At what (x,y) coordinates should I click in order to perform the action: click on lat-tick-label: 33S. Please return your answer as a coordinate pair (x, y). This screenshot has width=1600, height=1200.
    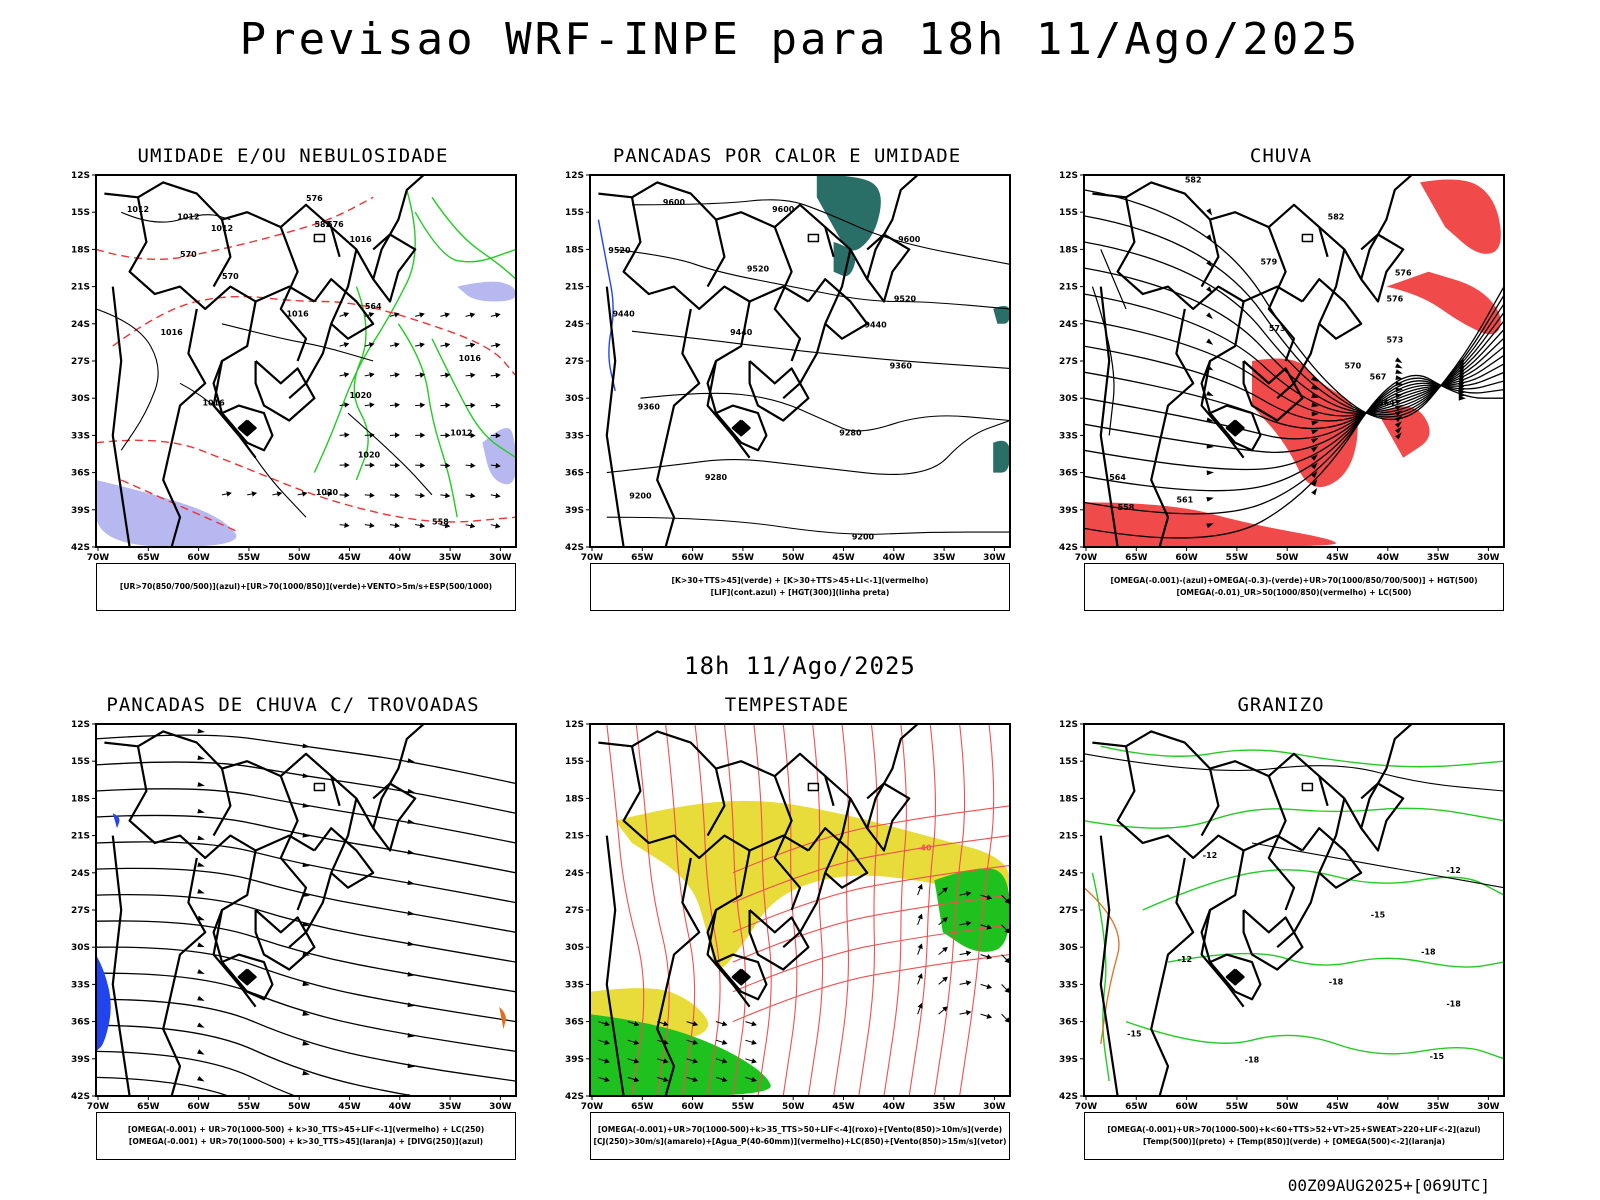
    Looking at the image, I should click on (80, 436).